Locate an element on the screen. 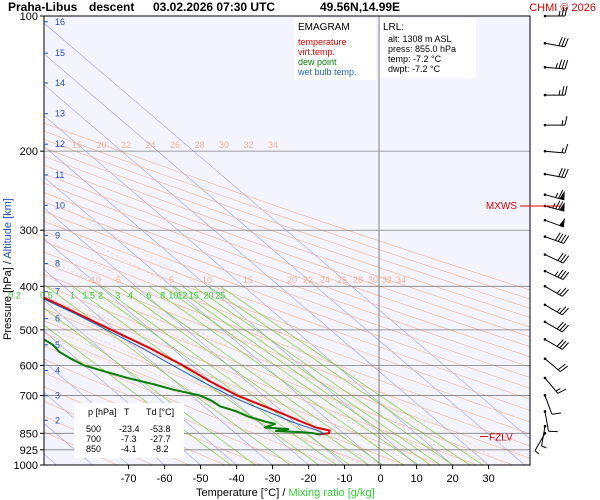  moist-adiabat-label: 30 is located at coordinates (224, 145).